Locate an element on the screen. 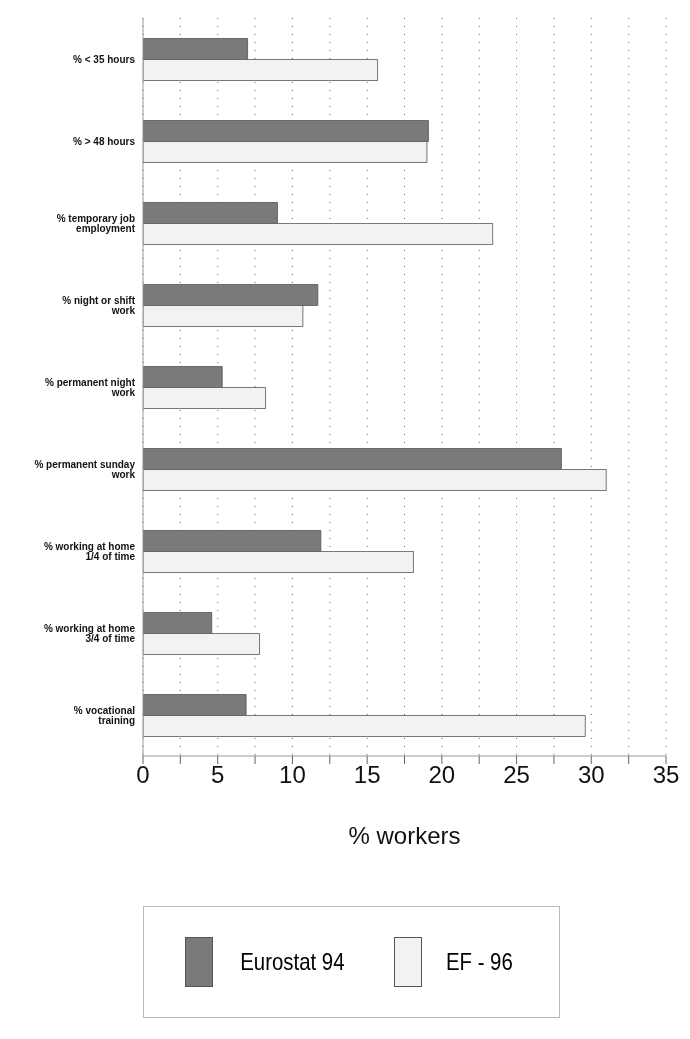  x-tick-label: 35 is located at coordinates (666, 775).